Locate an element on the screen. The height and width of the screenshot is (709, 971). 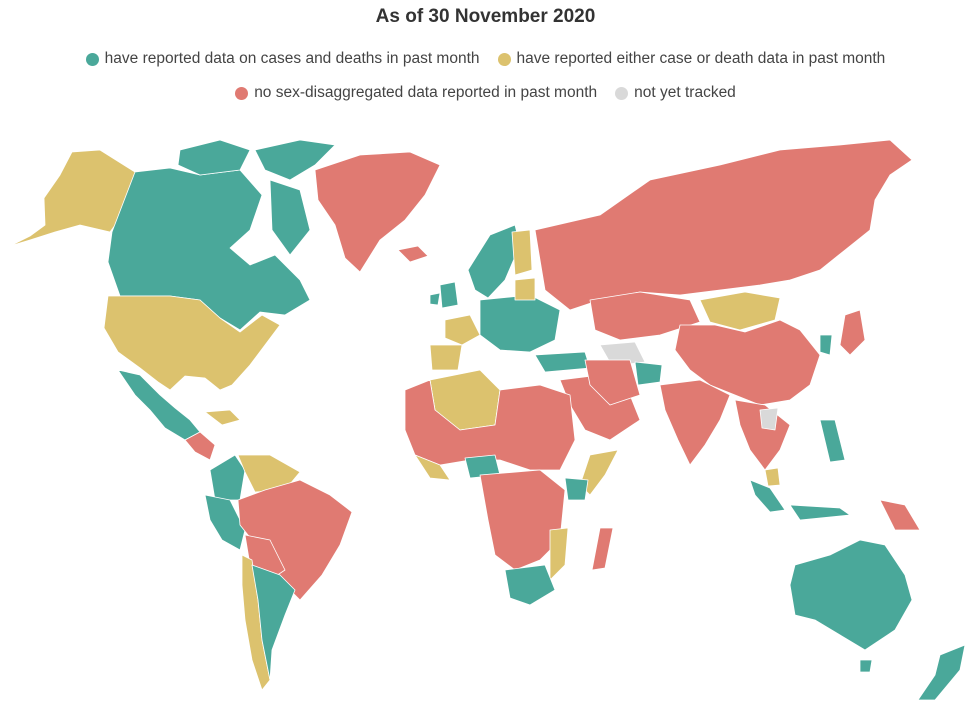
region-afghanistan is located at coordinates (648, 373).